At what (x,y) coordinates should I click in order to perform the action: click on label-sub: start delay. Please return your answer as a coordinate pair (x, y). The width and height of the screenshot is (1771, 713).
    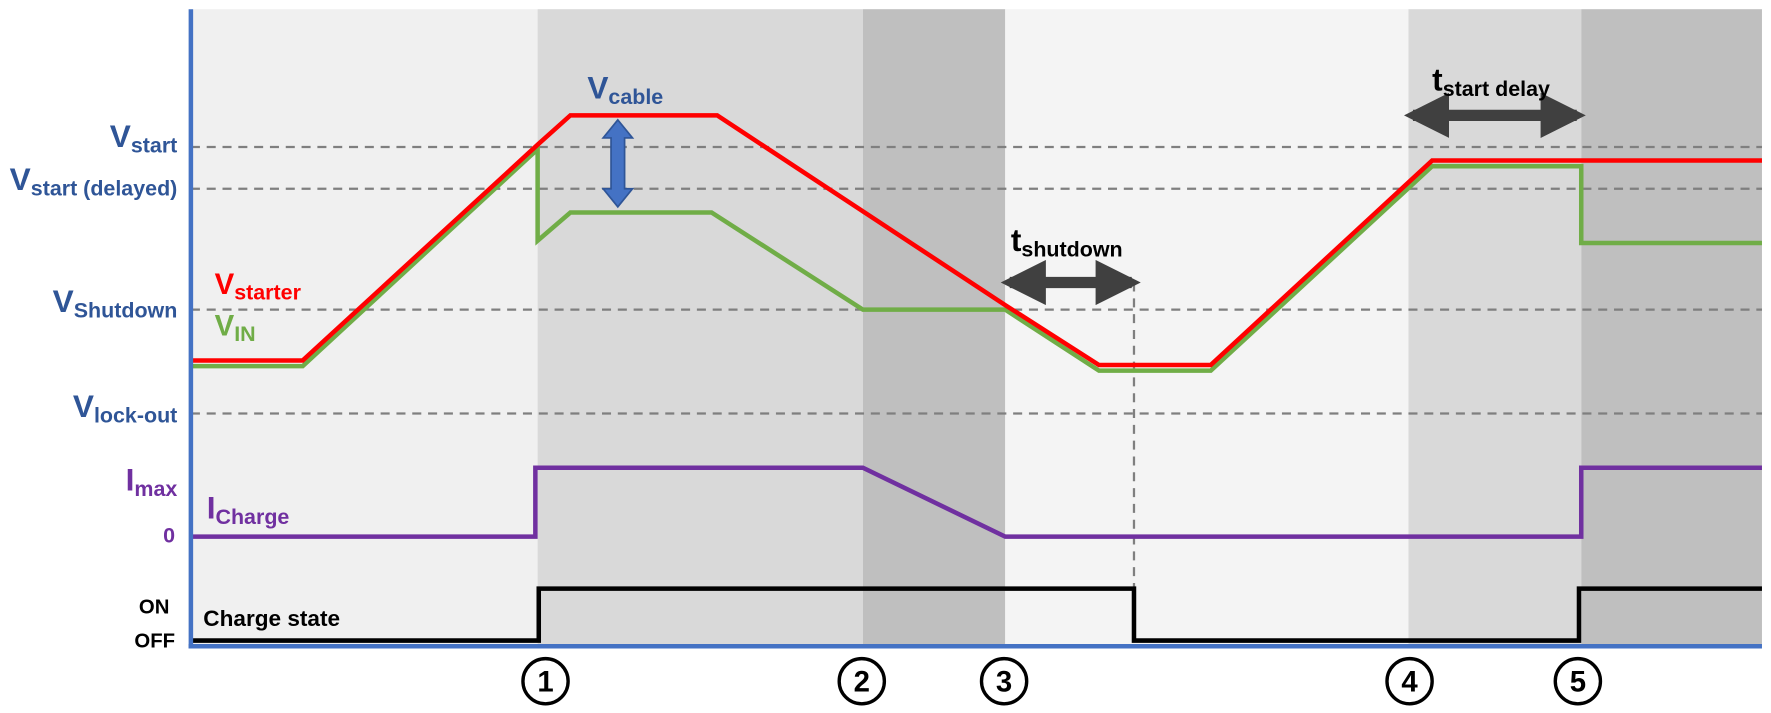
    Looking at the image, I should click on (1496, 89).